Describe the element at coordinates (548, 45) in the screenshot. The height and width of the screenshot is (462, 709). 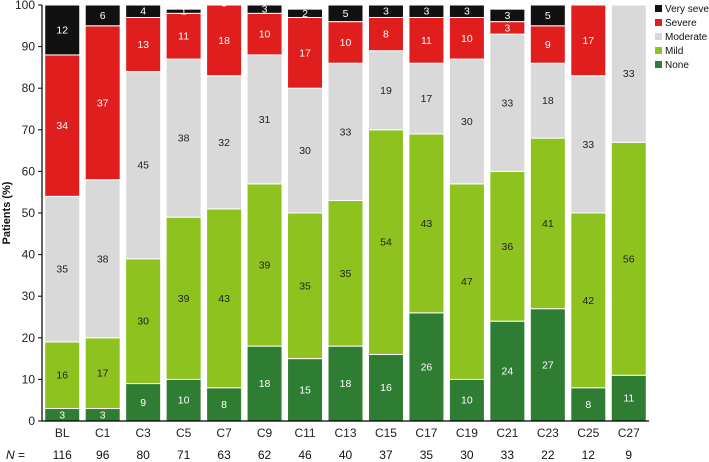
I see `data-label-c23-severe: 9` at that location.